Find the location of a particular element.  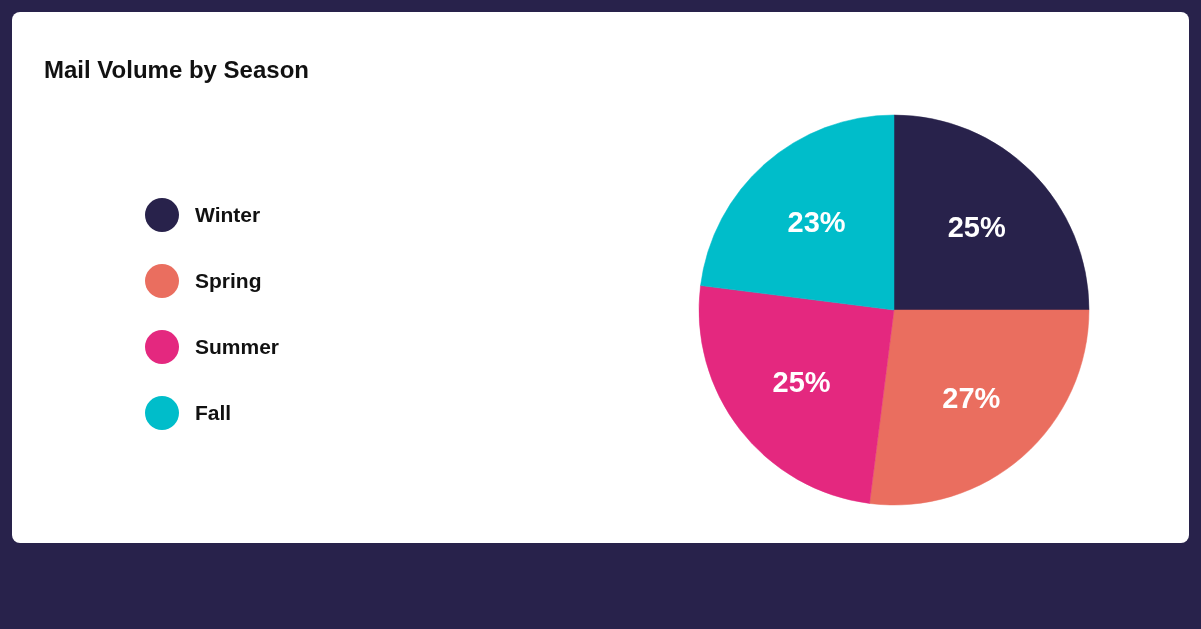

legend-label: Summer is located at coordinates (237, 347).